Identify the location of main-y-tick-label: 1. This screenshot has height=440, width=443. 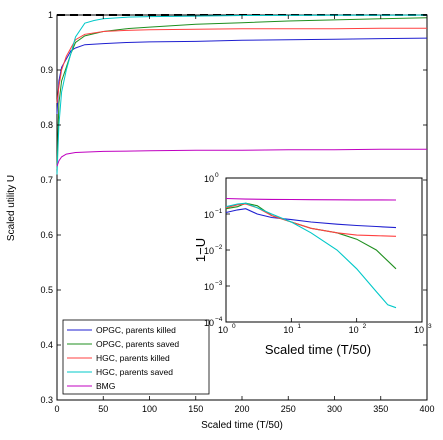
(50, 15).